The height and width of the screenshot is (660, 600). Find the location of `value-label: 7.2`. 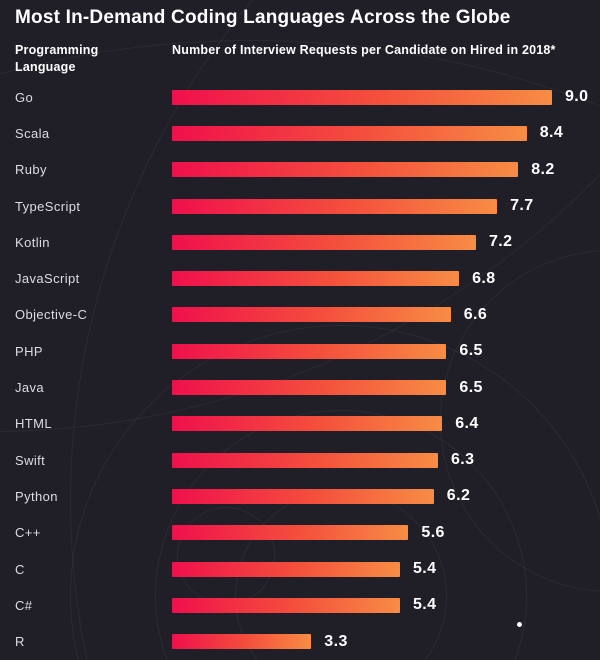

value-label: 7.2 is located at coordinates (501, 242).